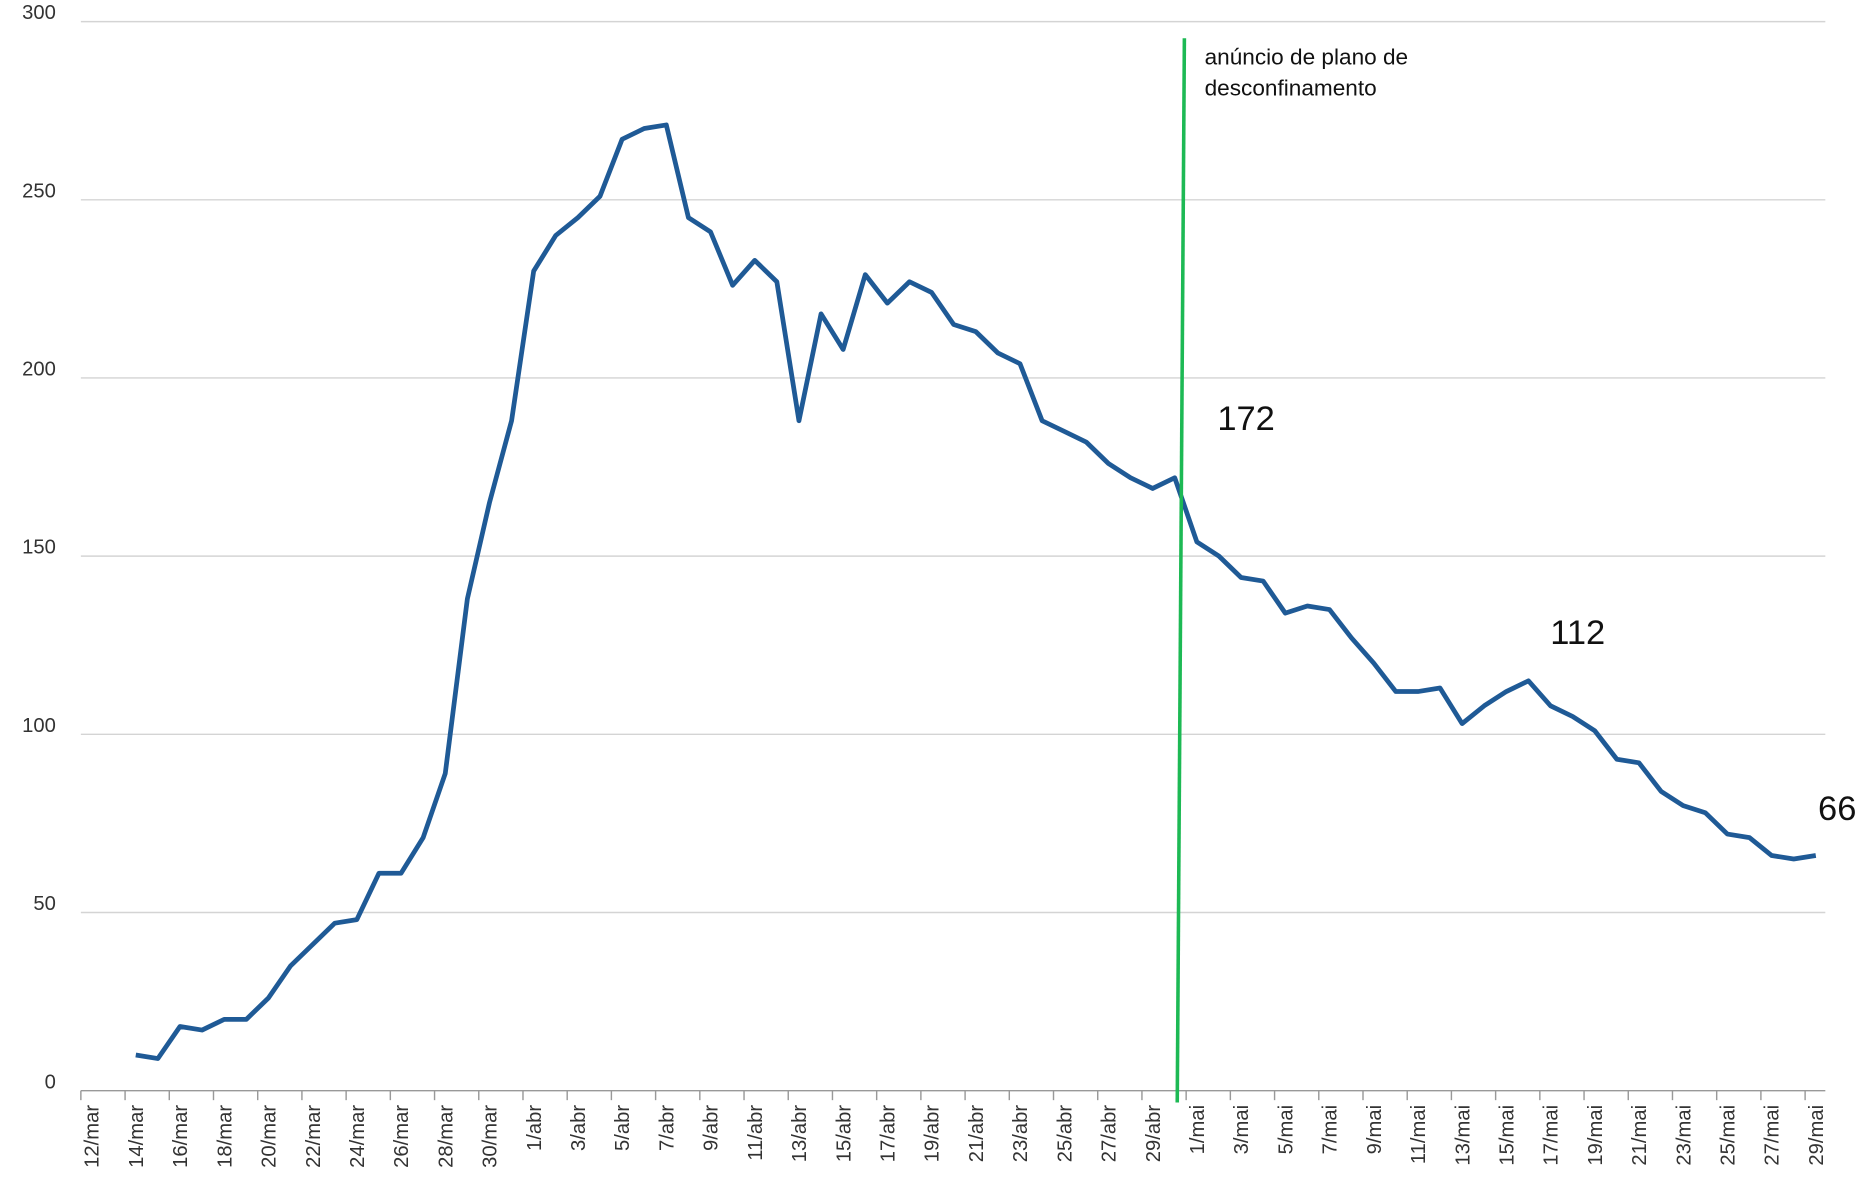 The height and width of the screenshot is (1186, 1861). Describe the element at coordinates (1331, 1129) in the screenshot. I see `x-tick-label: 7/mai` at that location.